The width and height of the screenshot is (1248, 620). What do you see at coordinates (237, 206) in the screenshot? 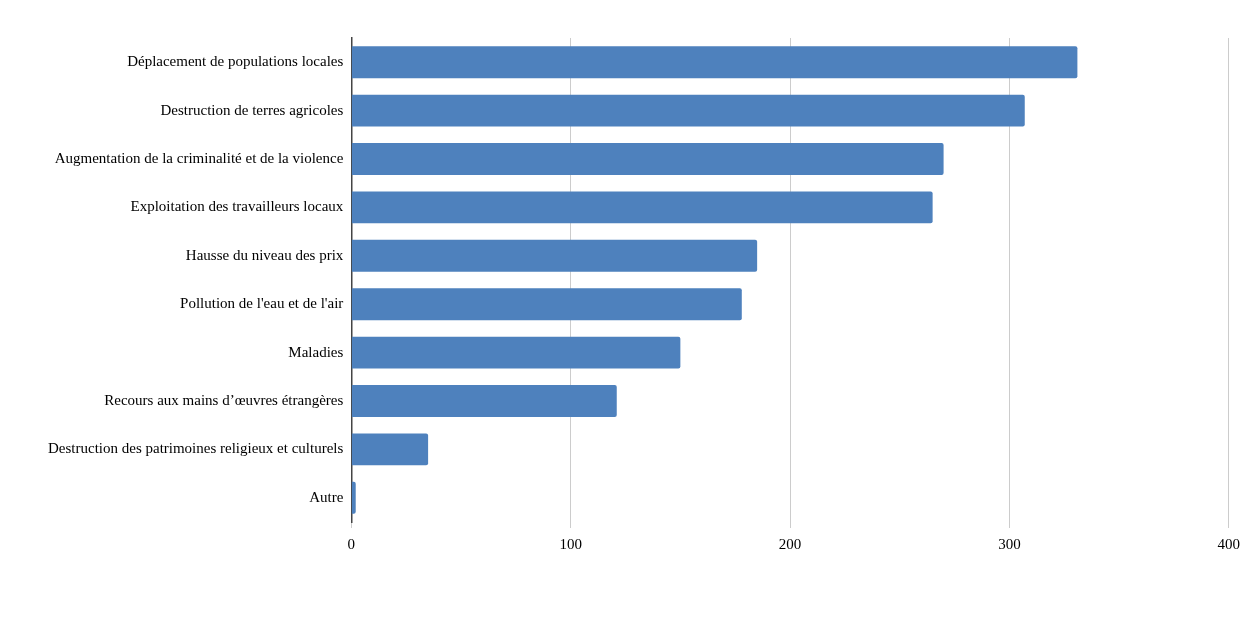
I see `y-tick-label: Exploitation des travailleurs locaux` at bounding box center [237, 206].